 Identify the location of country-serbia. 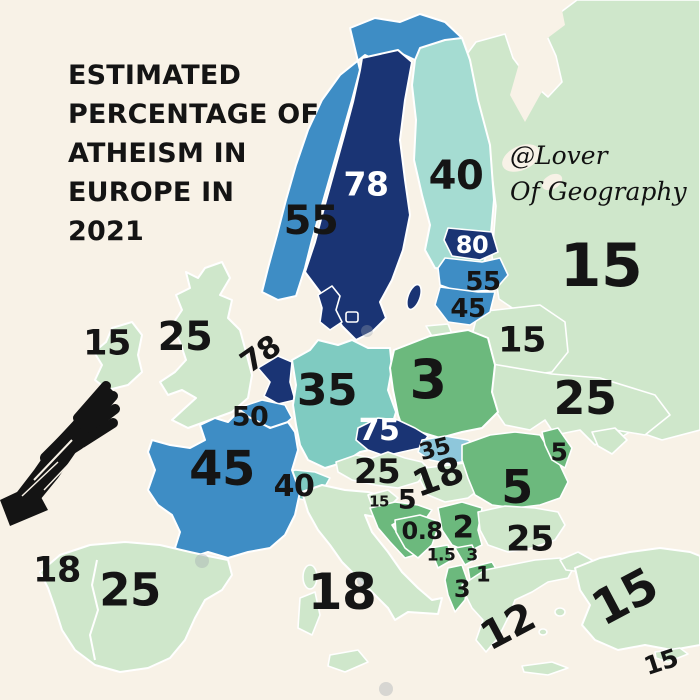
(460, 527).